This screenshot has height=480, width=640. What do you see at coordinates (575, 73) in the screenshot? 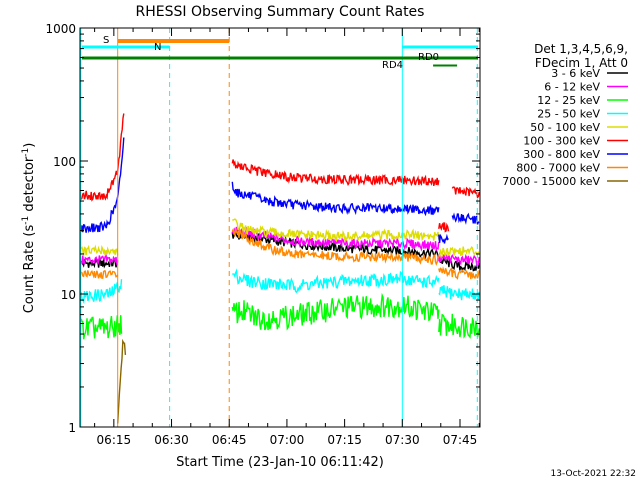
I see `legend-label: 3 - 6 keV` at bounding box center [575, 73].